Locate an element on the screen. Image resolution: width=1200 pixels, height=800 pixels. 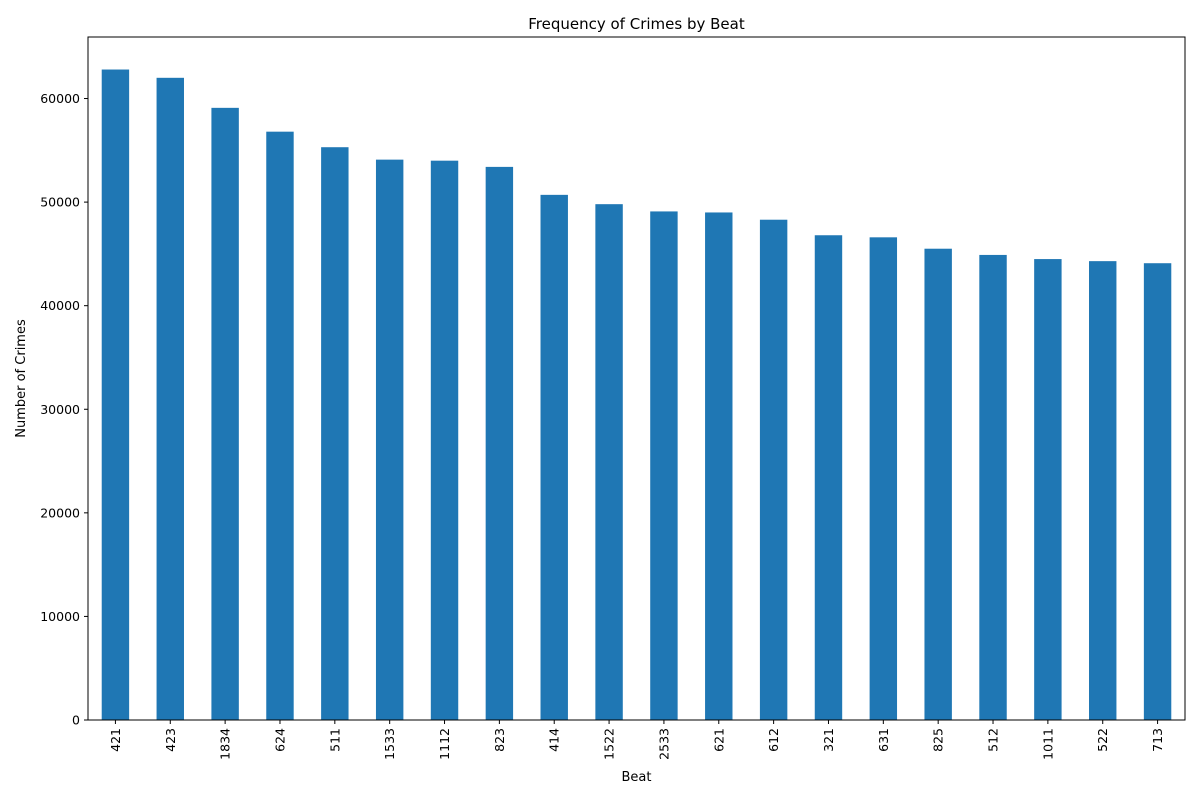
x-tick-label: 1112 is located at coordinates (444, 744).